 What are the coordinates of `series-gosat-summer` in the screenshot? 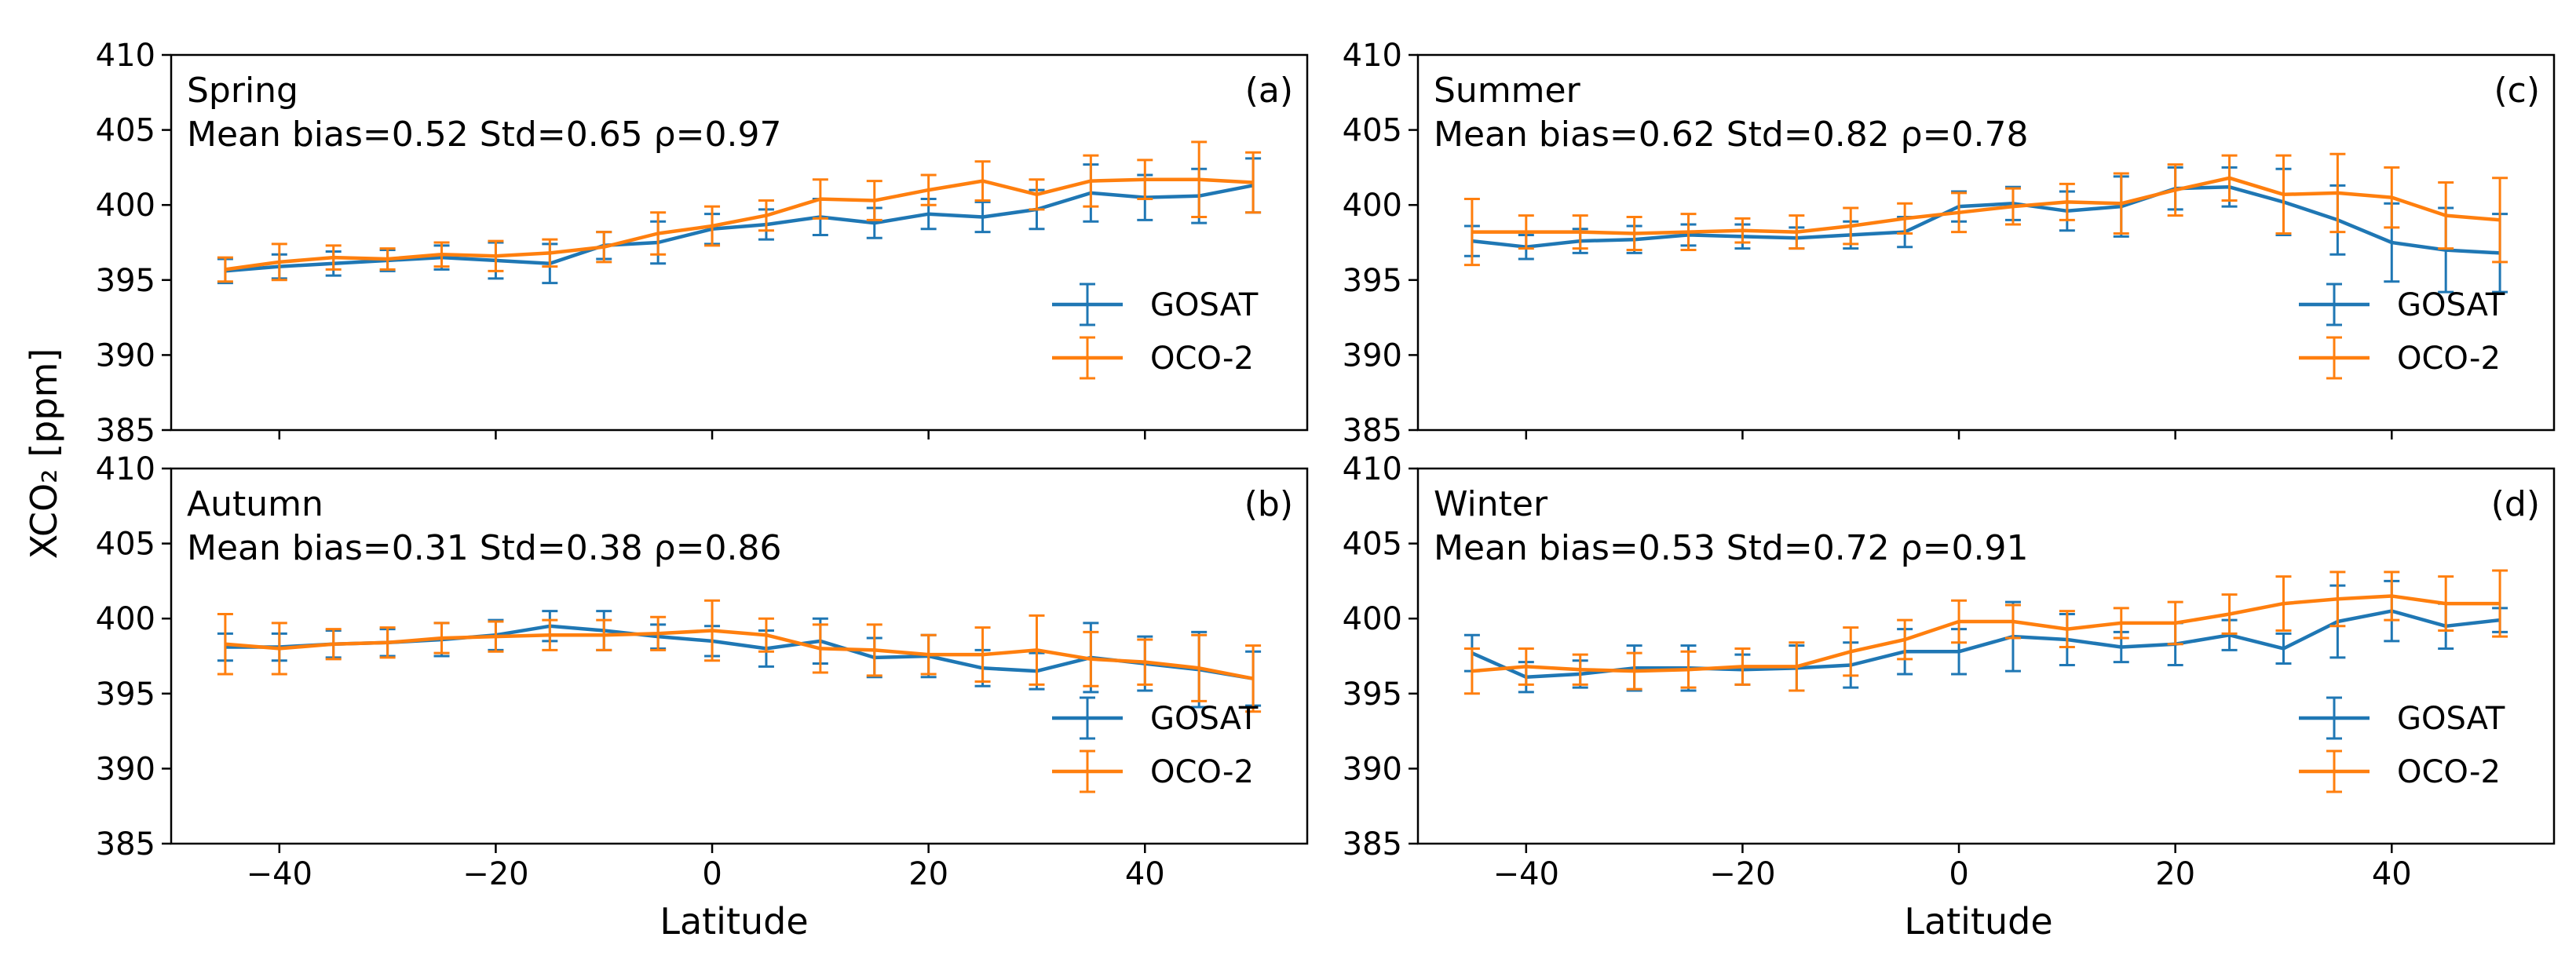 It's located at (1985, 230).